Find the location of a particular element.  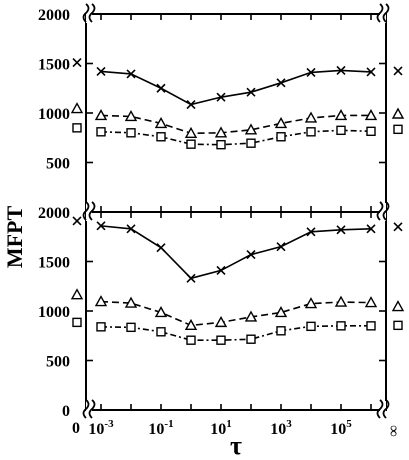

x-tick-label-zero: 0 is located at coordinates (76, 428).